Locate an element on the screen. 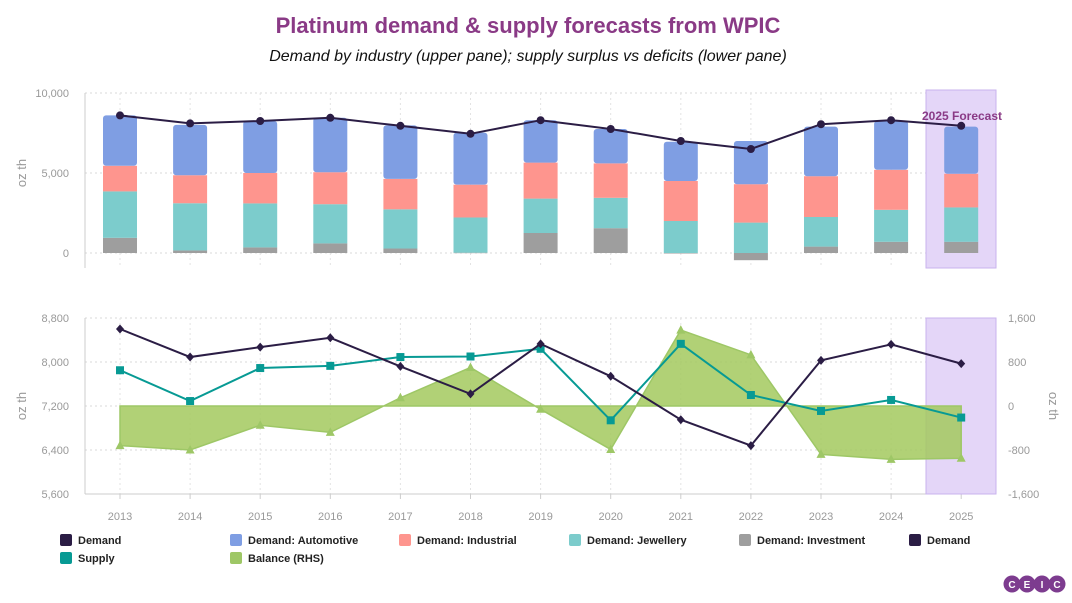 The height and width of the screenshot is (603, 1072). logo-letter: E is located at coordinates (1027, 585).